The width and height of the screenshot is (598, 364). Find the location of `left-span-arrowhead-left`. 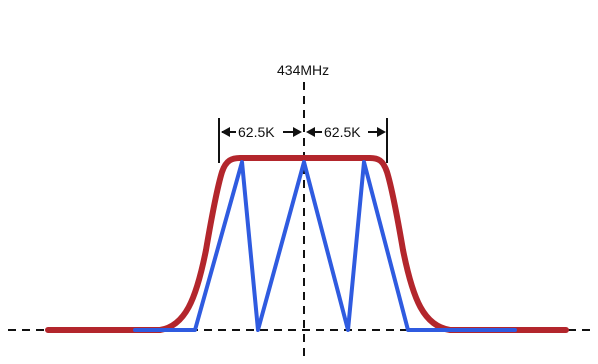

left-span-arrowhead-left is located at coordinates (225, 132).